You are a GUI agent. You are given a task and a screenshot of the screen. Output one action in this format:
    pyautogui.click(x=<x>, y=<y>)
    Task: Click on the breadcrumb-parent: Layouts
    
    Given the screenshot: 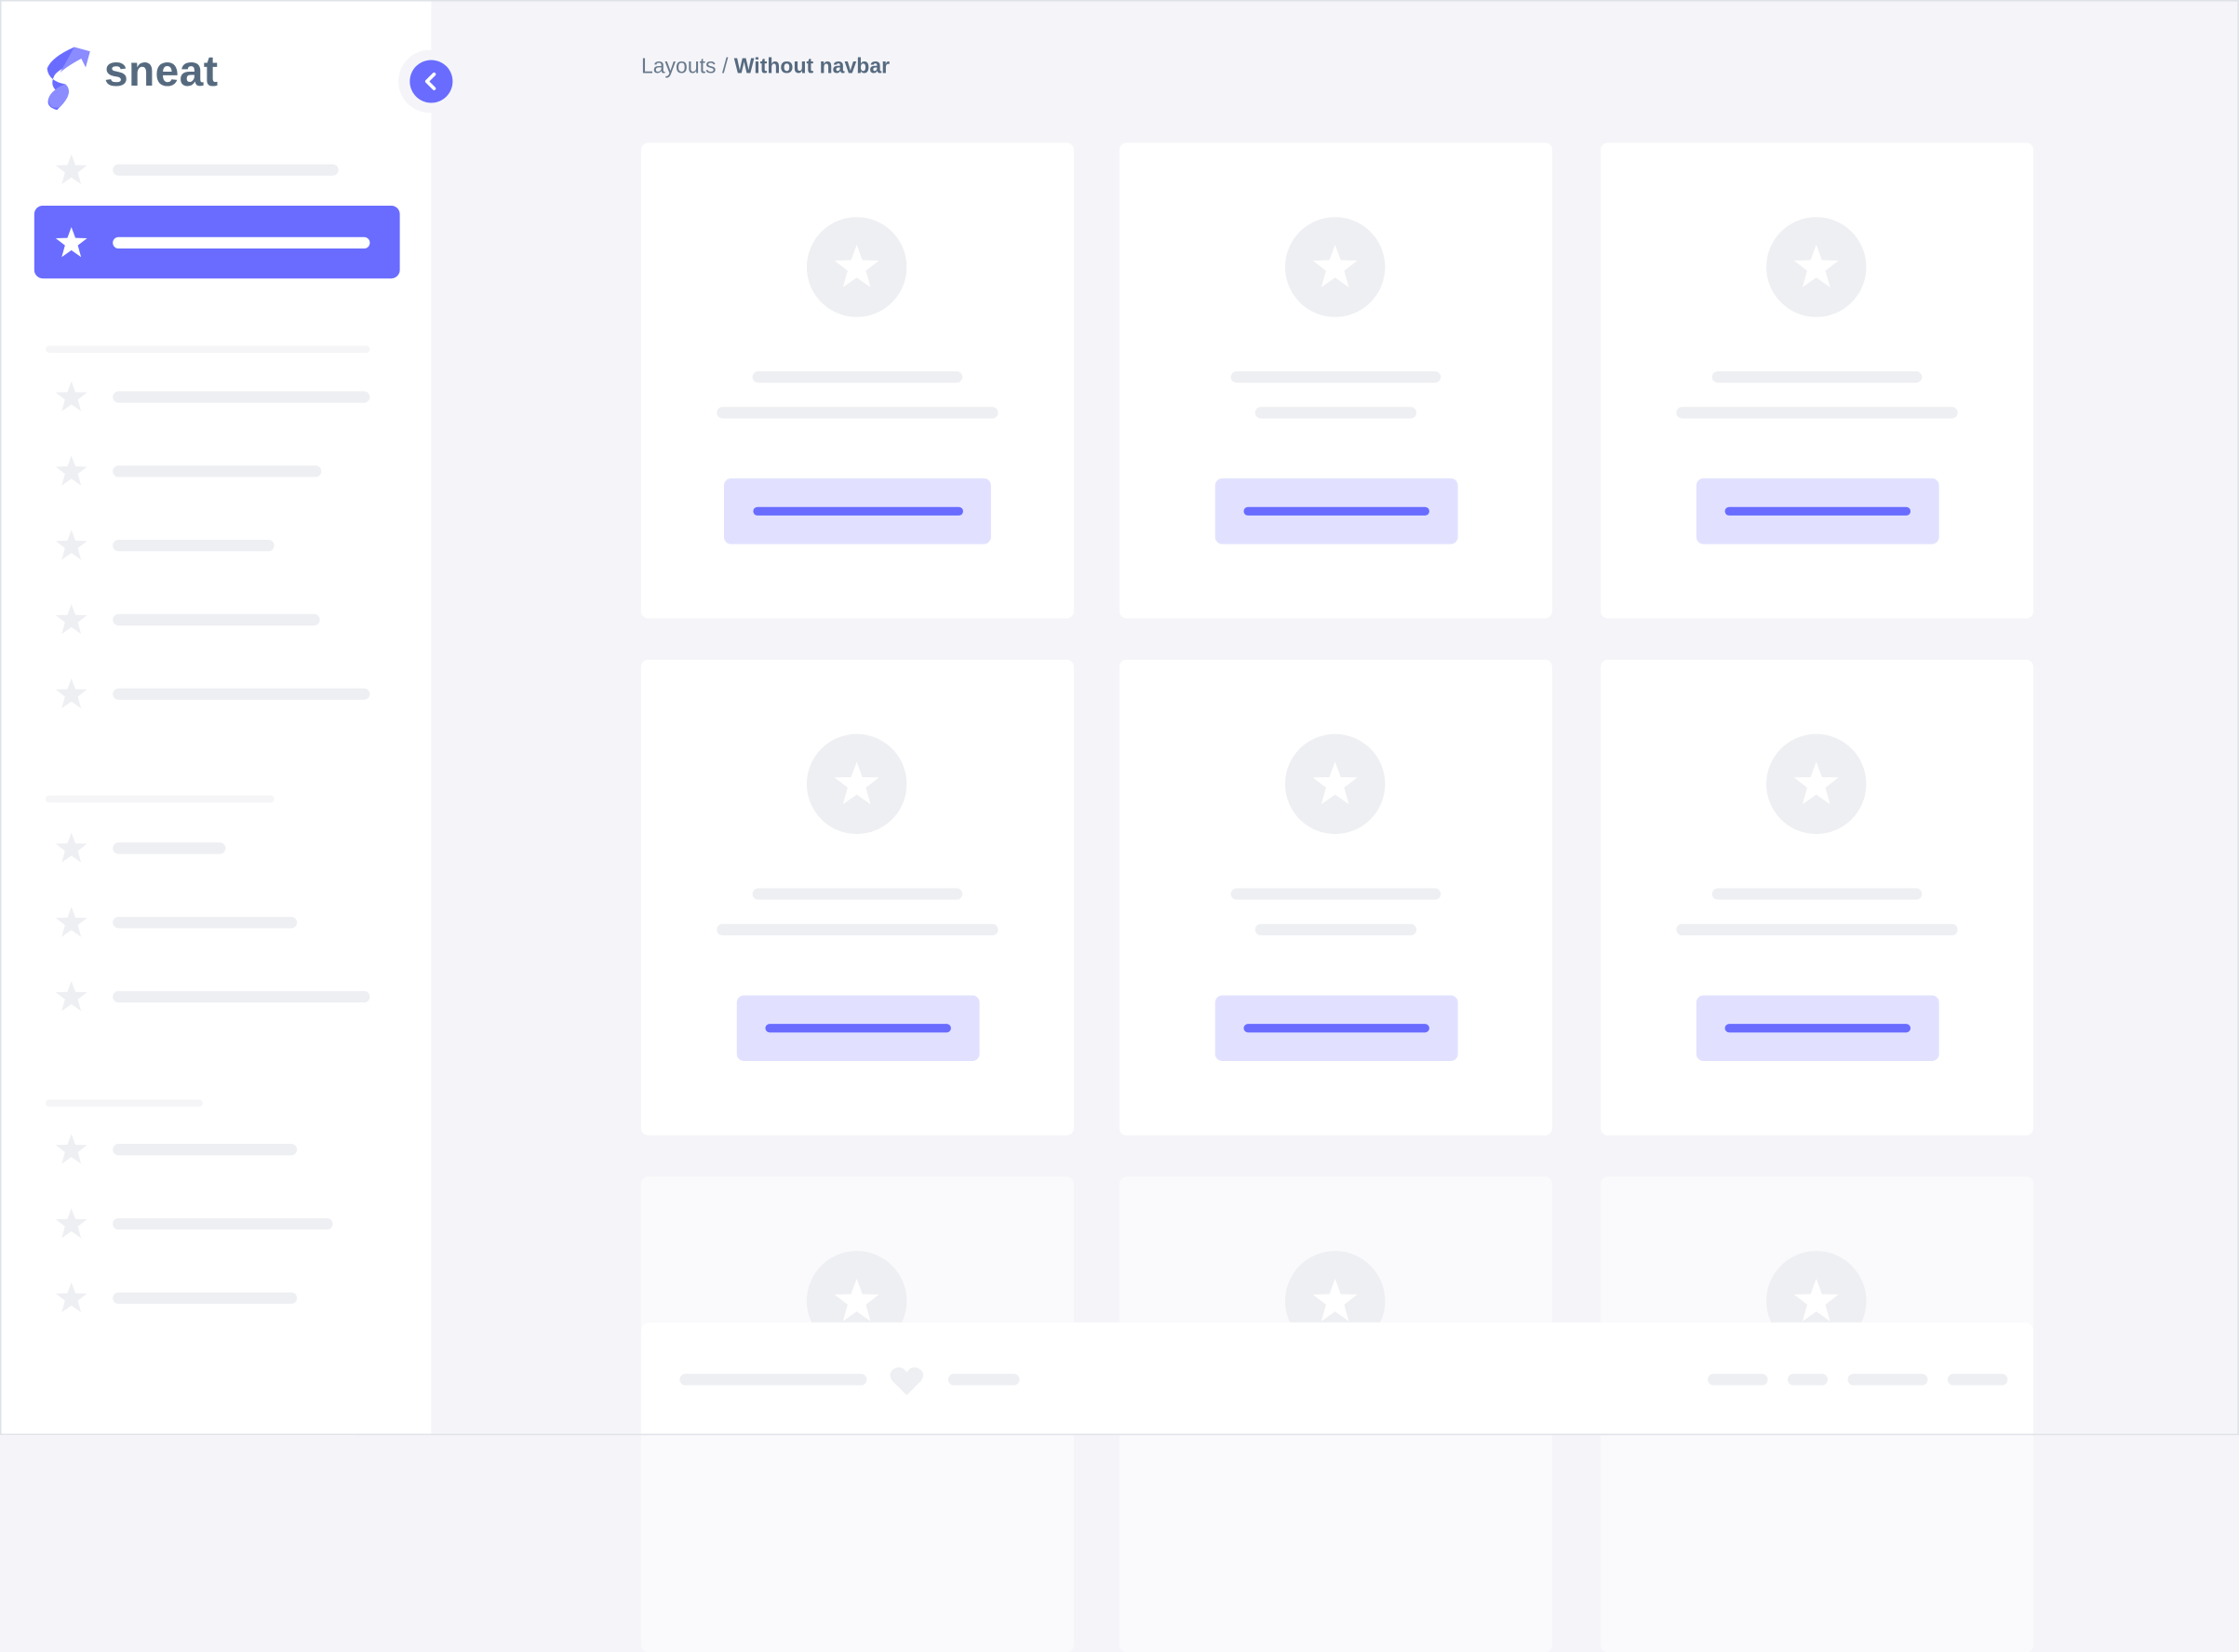 What is the action you would take?
    pyautogui.click(x=678, y=66)
    